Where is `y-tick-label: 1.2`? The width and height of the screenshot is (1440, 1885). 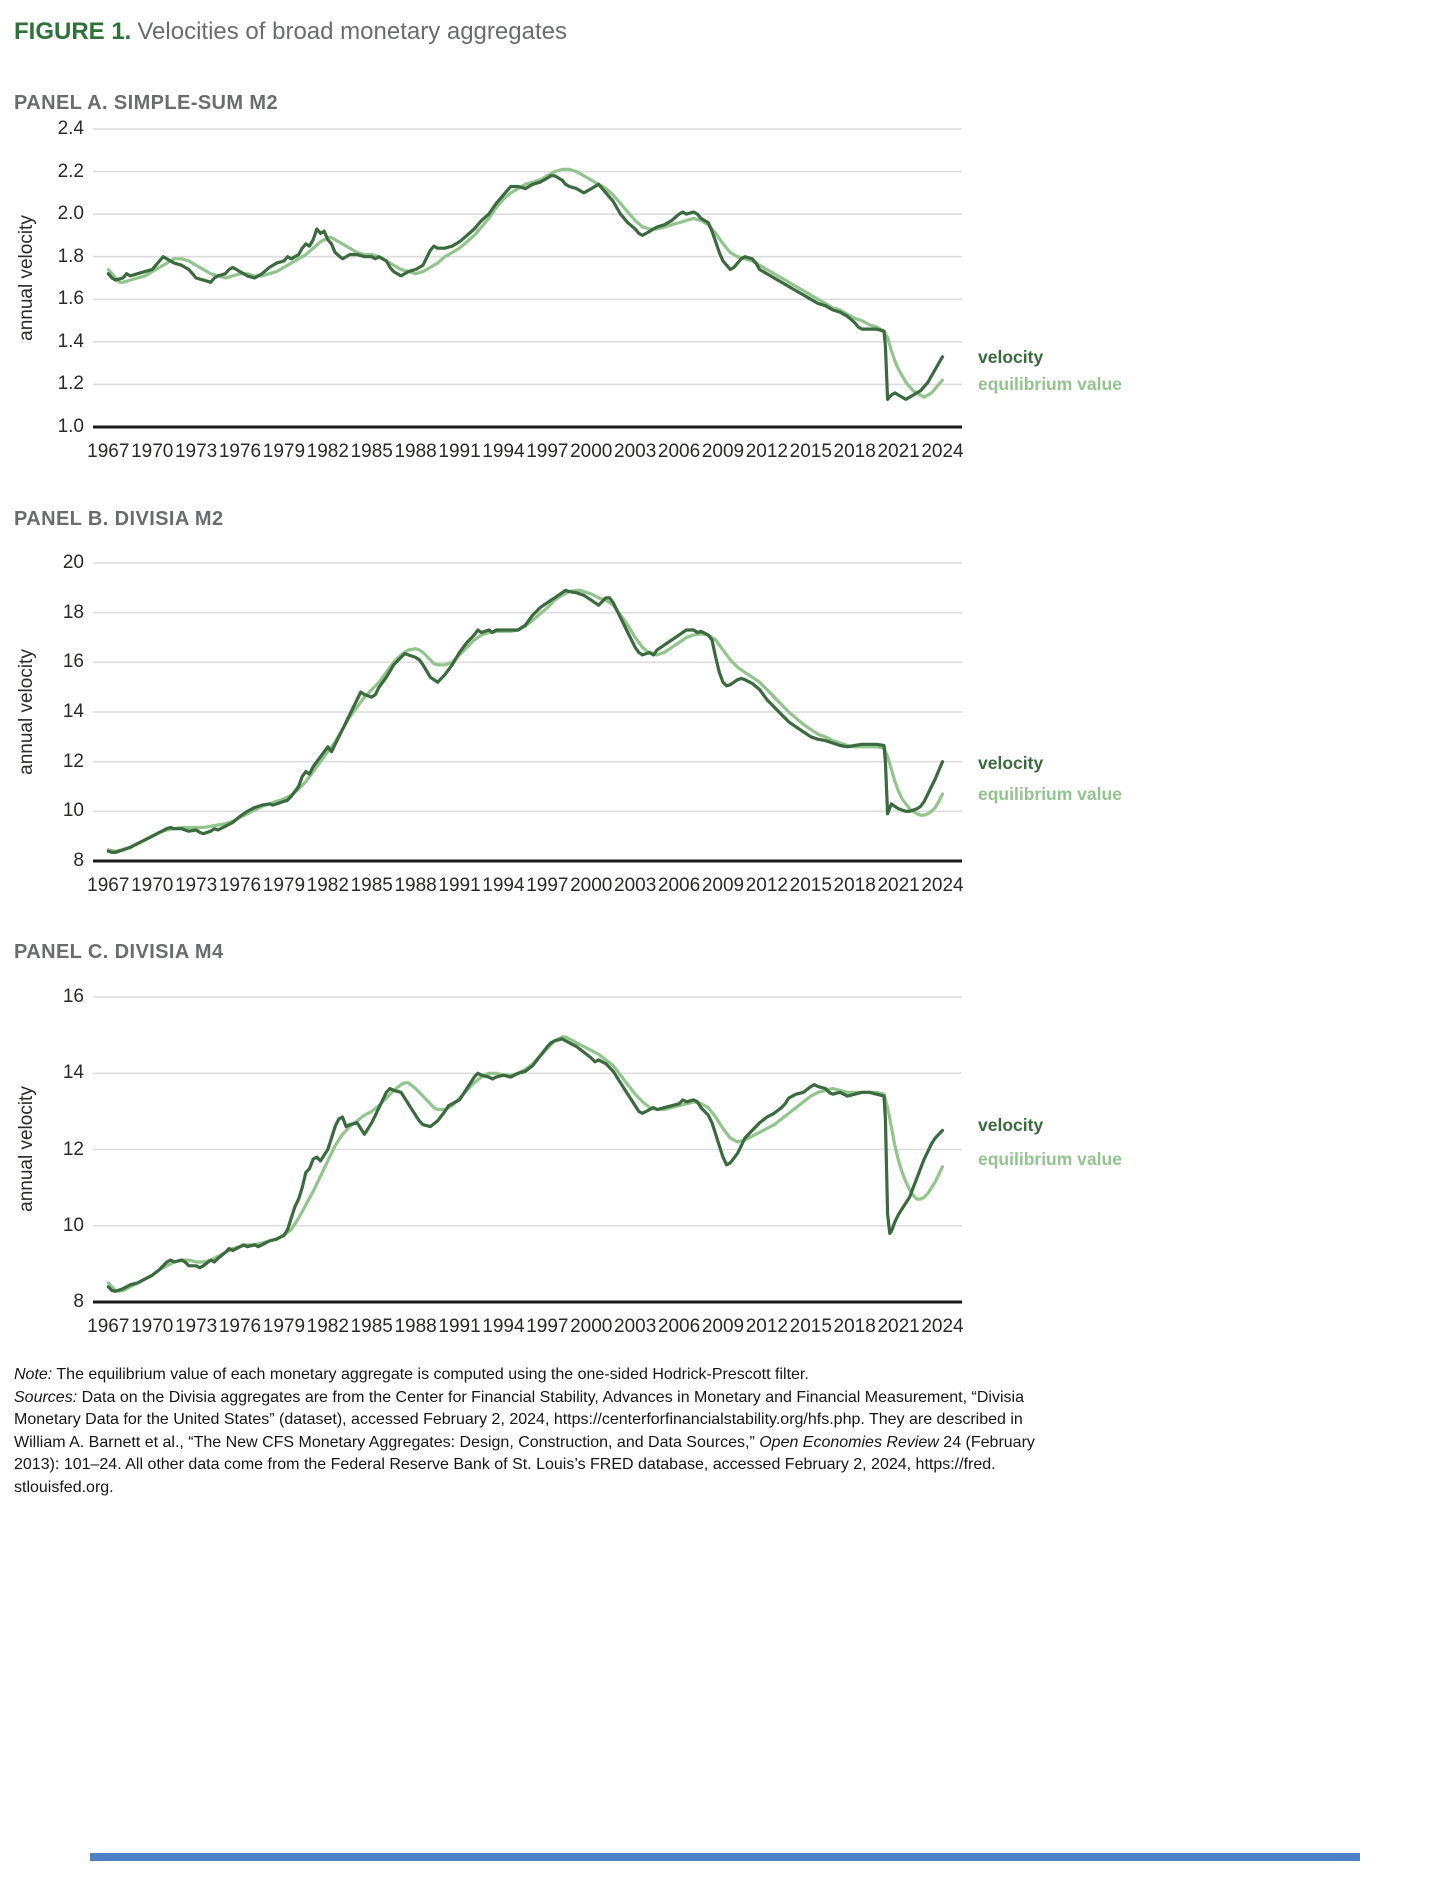
y-tick-label: 1.2 is located at coordinates (70, 384).